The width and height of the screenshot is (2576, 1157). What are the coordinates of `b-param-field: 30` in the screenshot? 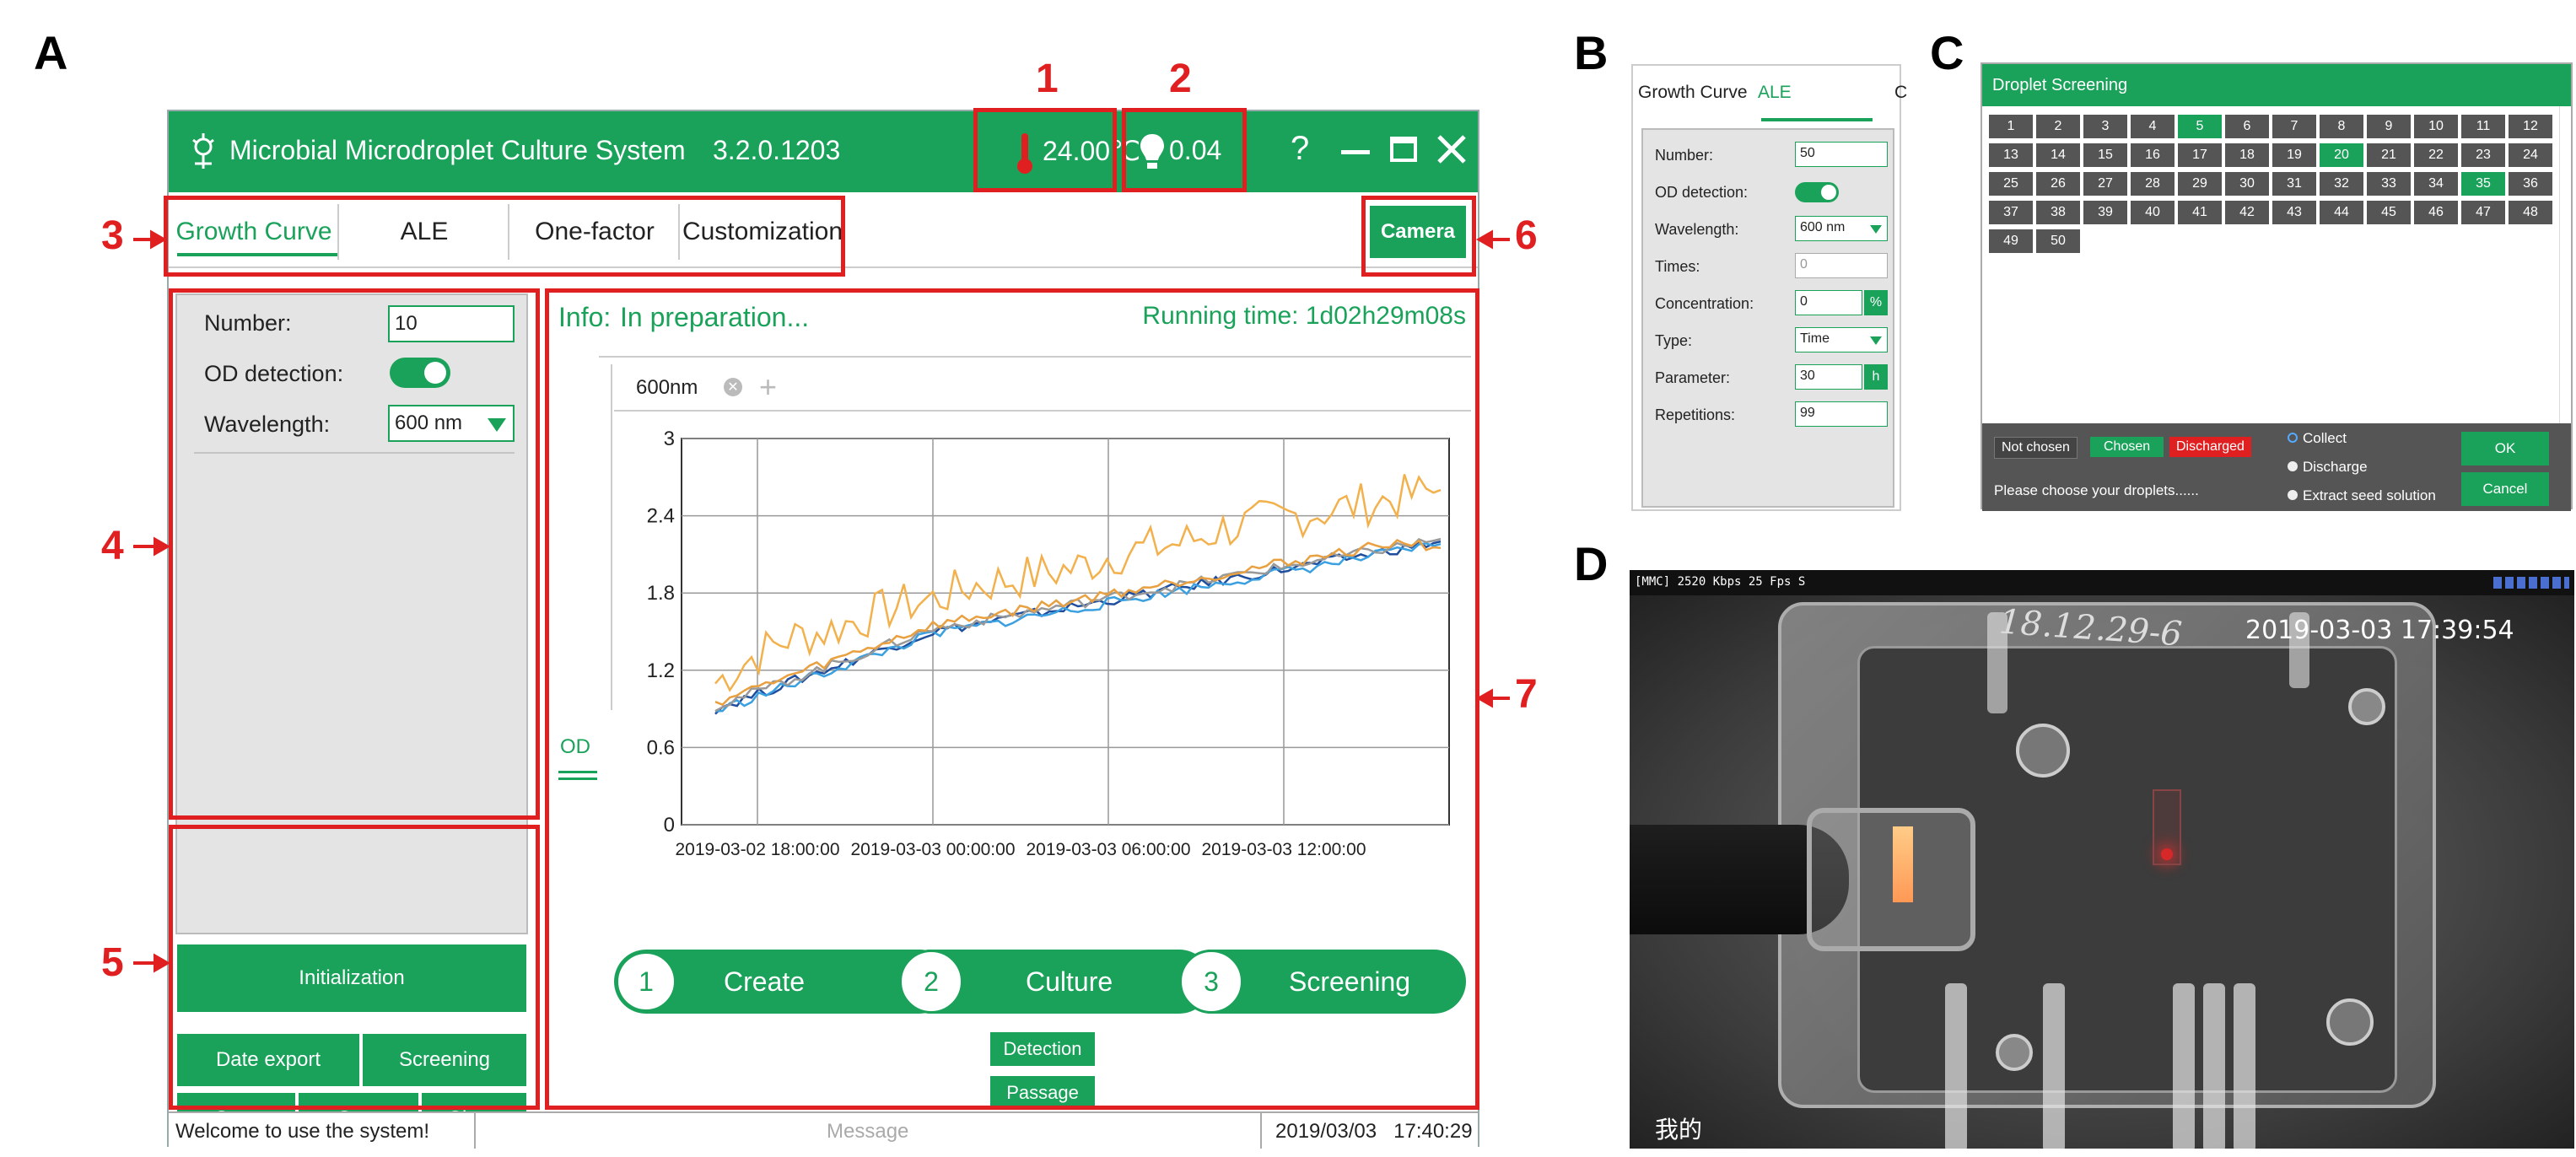 It's located at (1828, 377).